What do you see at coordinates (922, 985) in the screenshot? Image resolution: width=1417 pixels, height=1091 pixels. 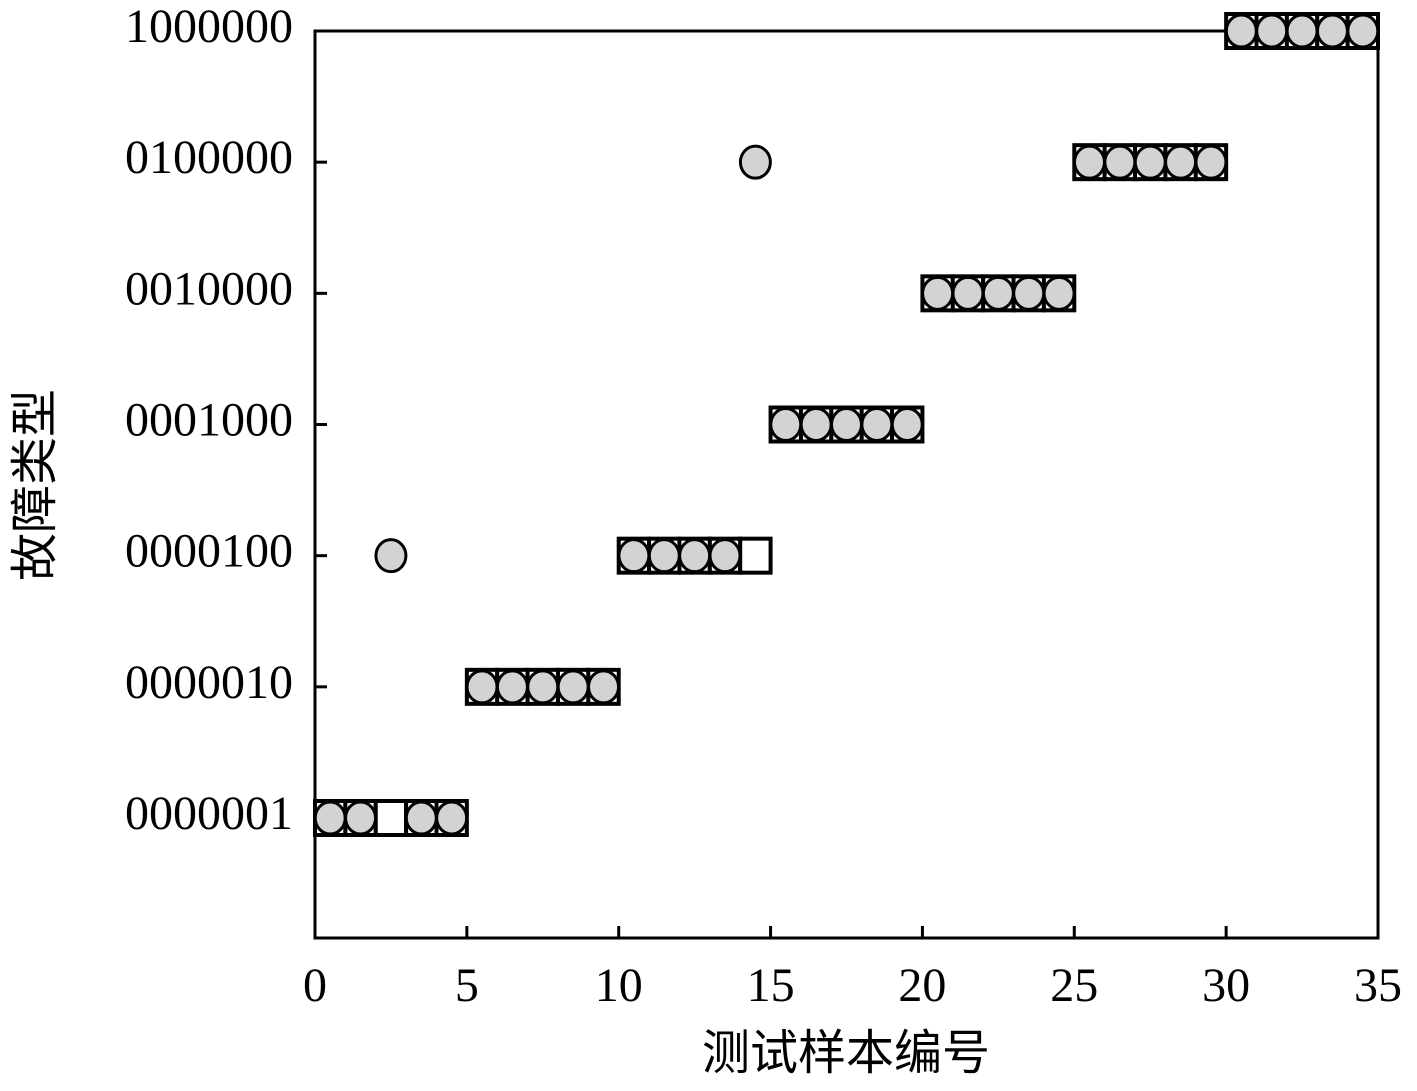 I see `x-tick-label: 20` at bounding box center [922, 985].